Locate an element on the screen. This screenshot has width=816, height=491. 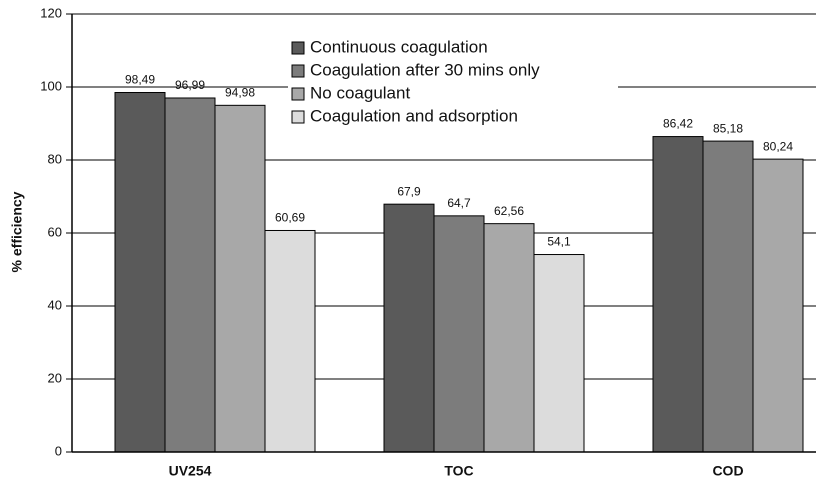
y-tick-label: 60 is located at coordinates (55, 231).